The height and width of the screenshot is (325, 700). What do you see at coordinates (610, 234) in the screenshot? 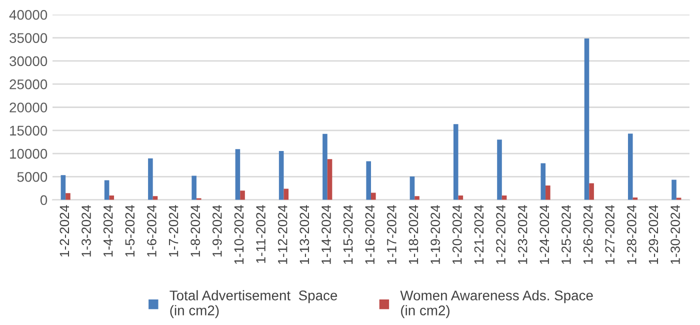
I see `x-tick-label: 1-27-2024` at bounding box center [610, 234].